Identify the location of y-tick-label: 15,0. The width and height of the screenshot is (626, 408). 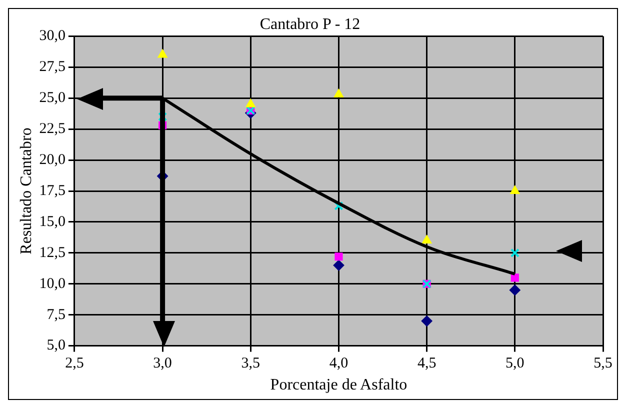
(52, 222).